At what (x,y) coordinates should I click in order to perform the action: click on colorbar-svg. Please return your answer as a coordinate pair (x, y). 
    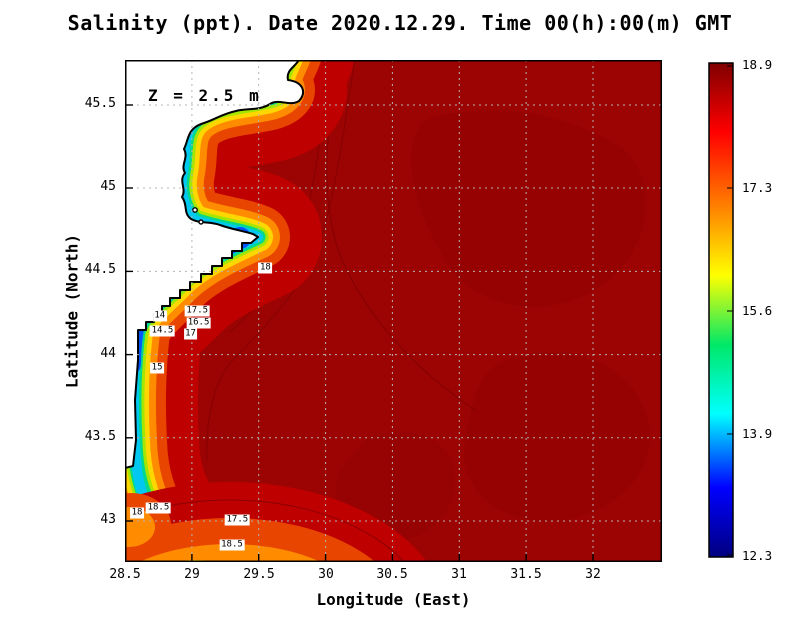
    Looking at the image, I should click on (721, 310).